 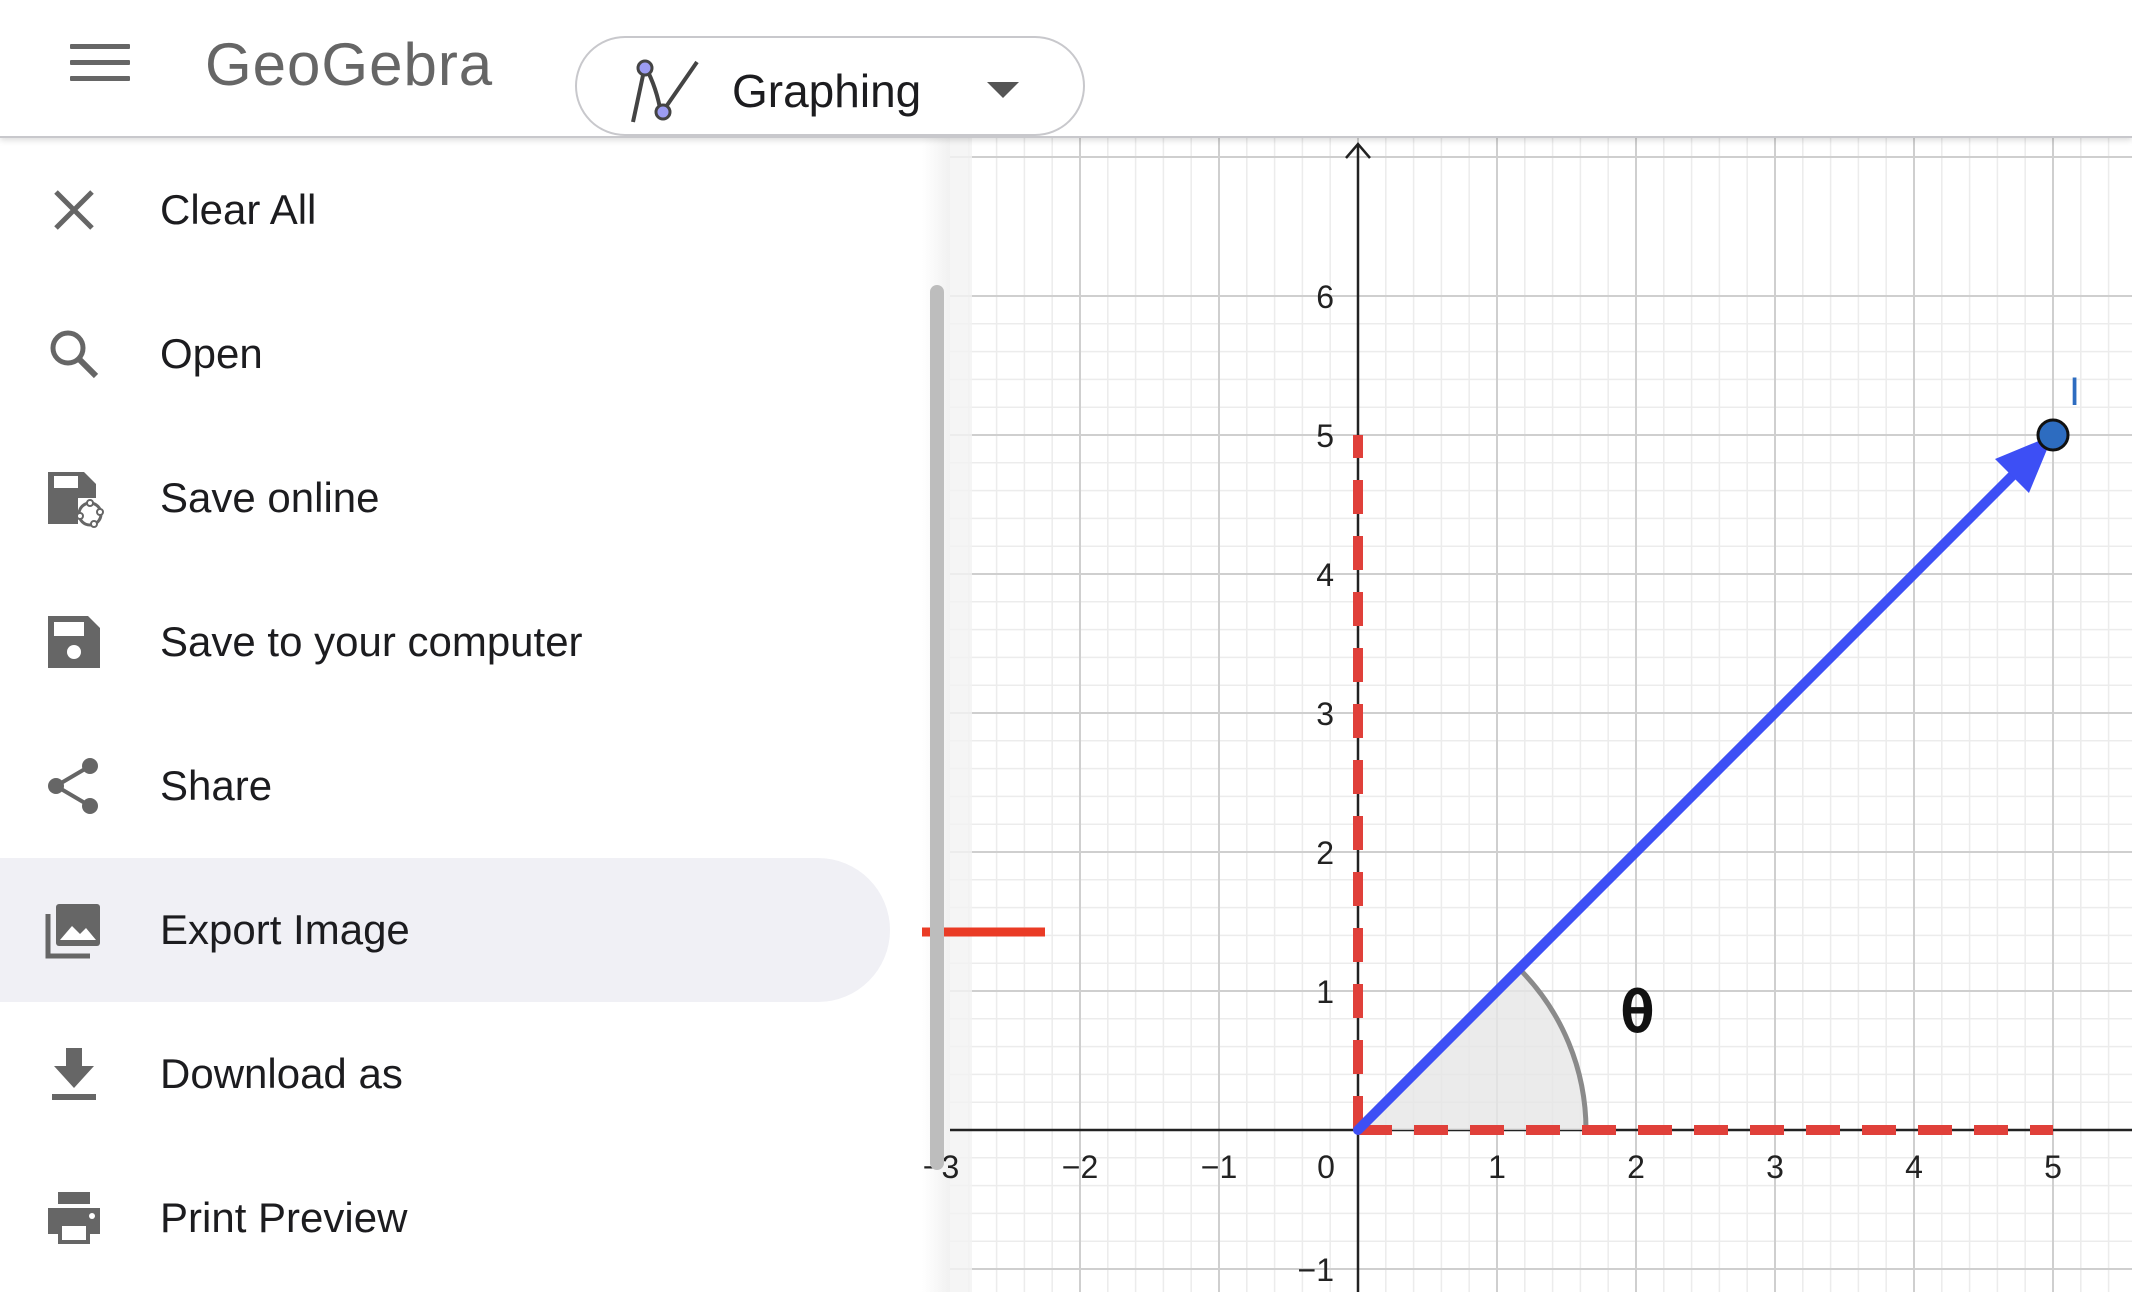 I want to click on logo-text: GeoGebra, so click(x=349, y=64).